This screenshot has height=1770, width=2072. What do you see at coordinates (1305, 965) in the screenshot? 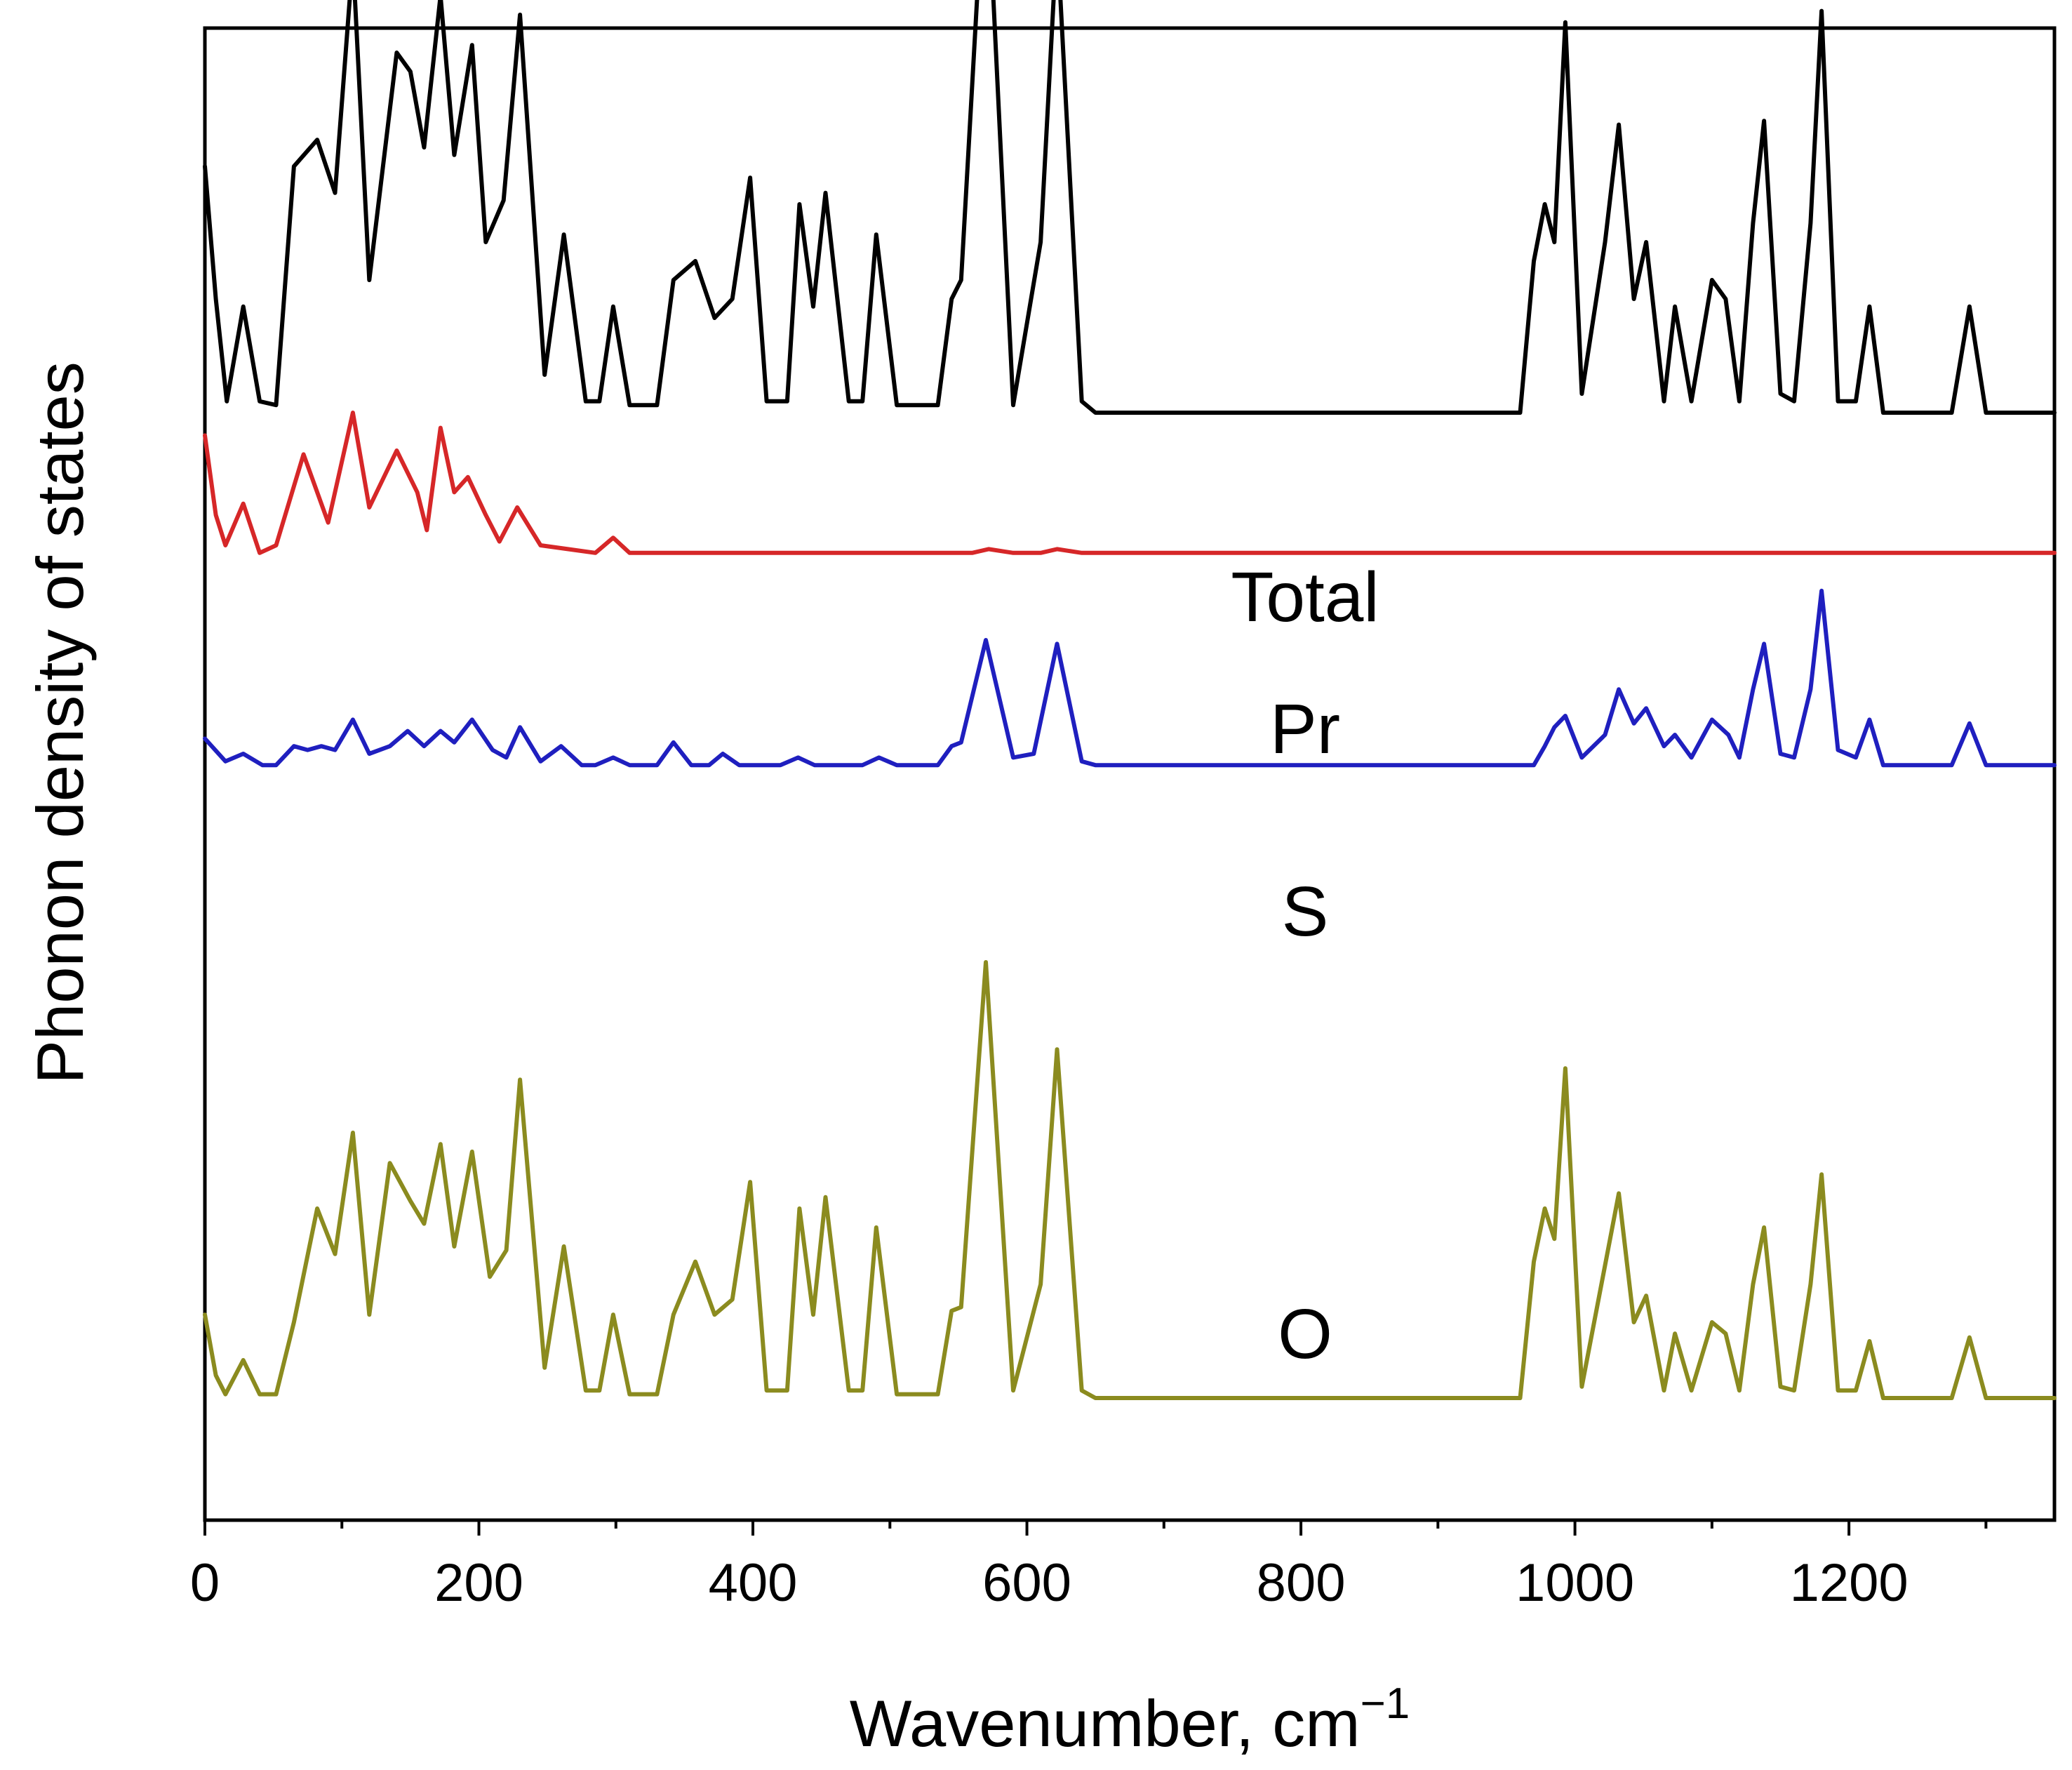
I see `series-labels: Total Pr S O` at bounding box center [1305, 965].